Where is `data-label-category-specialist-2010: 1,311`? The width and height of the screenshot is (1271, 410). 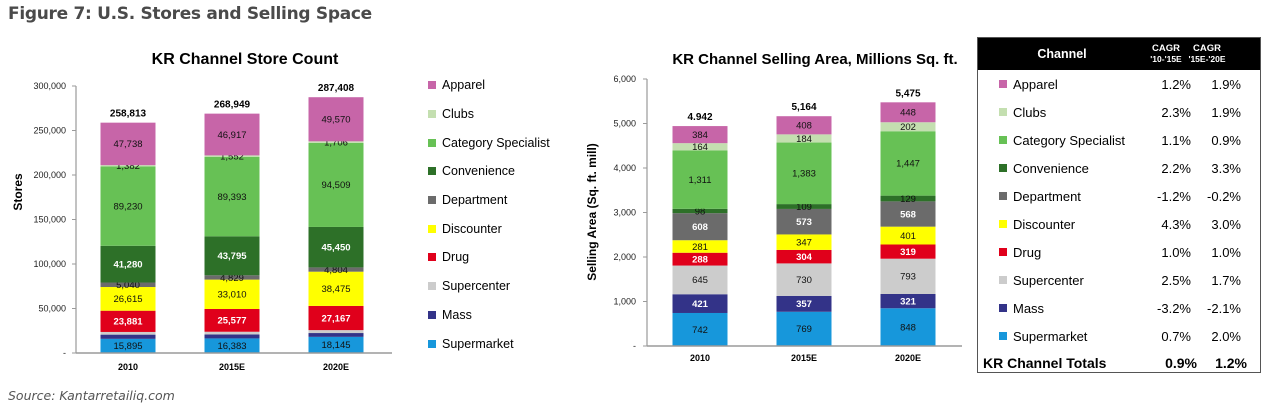 data-label-category-specialist-2010: 1,311 is located at coordinates (699, 180).